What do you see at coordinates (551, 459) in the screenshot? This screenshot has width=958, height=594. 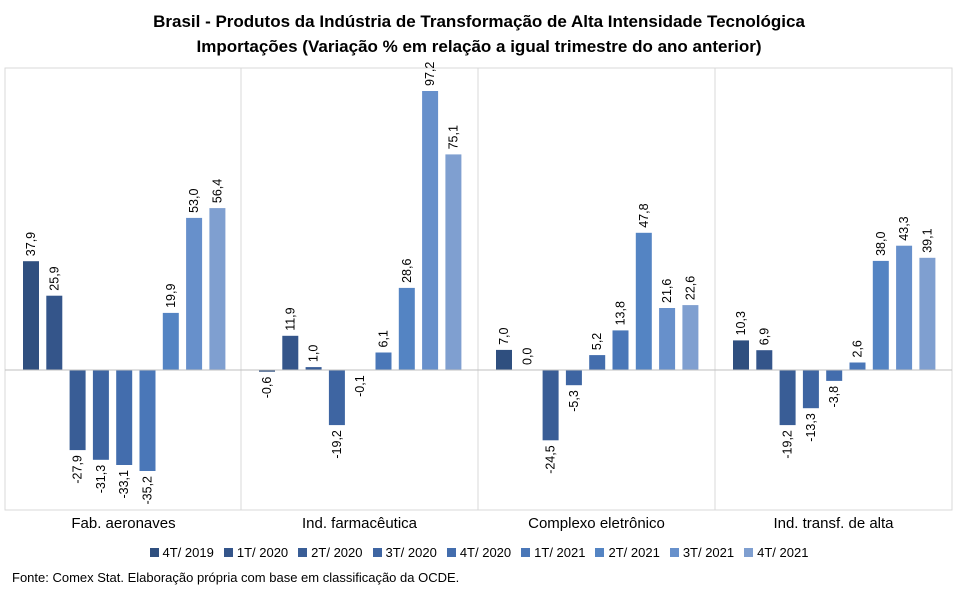 I see `data-label: -24,5` at bounding box center [551, 459].